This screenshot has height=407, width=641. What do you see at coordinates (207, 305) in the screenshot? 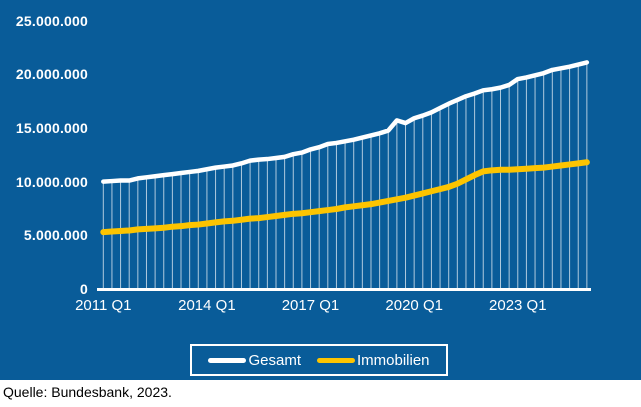
I see `x-axis-tick-label: 2014 Q1` at bounding box center [207, 305].